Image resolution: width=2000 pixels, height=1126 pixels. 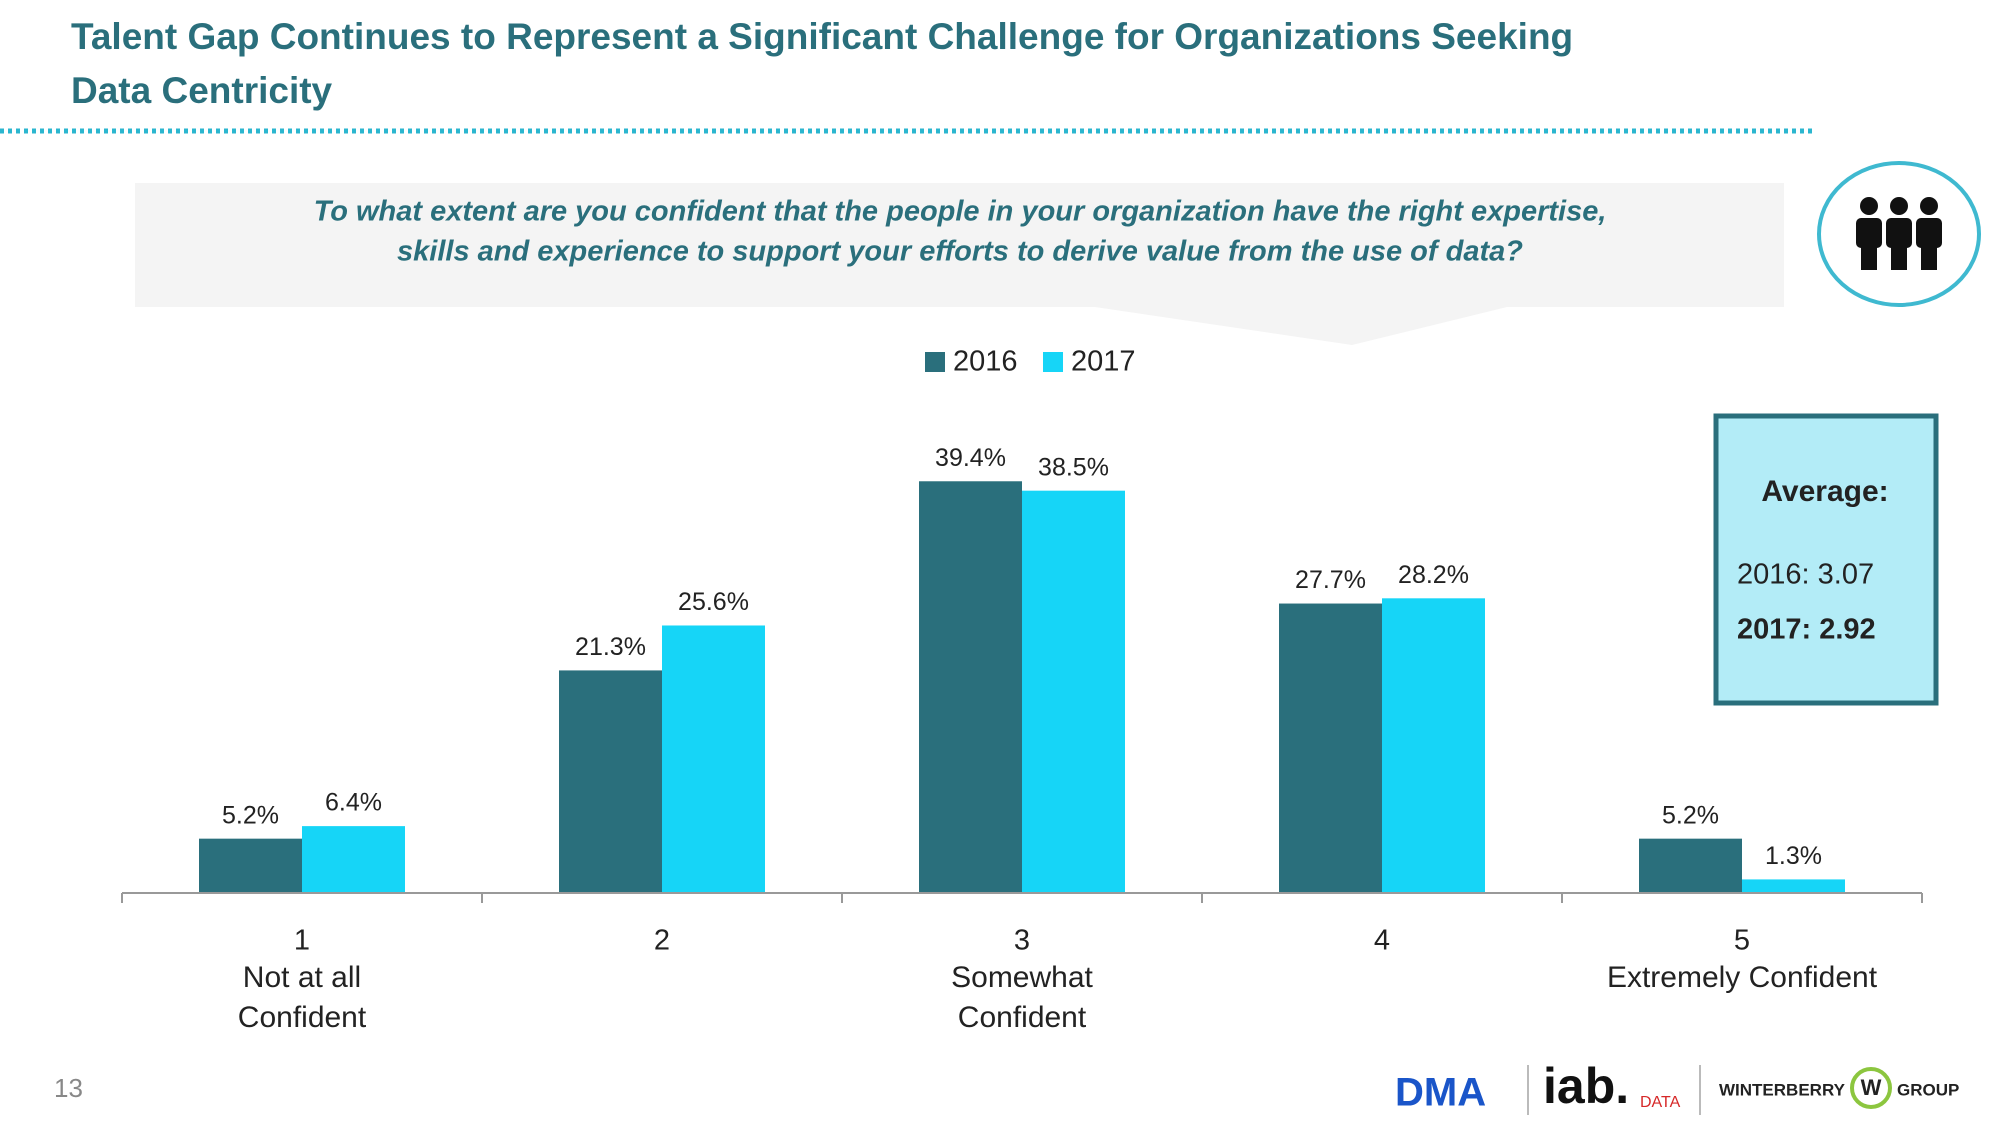 I want to click on value-label: 39.4%, so click(x=970, y=458).